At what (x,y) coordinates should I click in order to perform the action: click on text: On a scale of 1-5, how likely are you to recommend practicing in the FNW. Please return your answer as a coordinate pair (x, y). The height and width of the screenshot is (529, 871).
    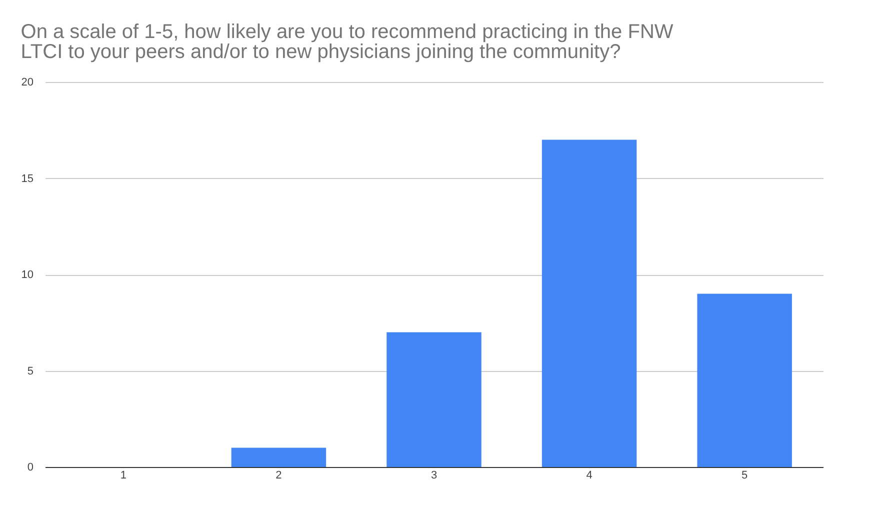
    Looking at the image, I should click on (347, 32).